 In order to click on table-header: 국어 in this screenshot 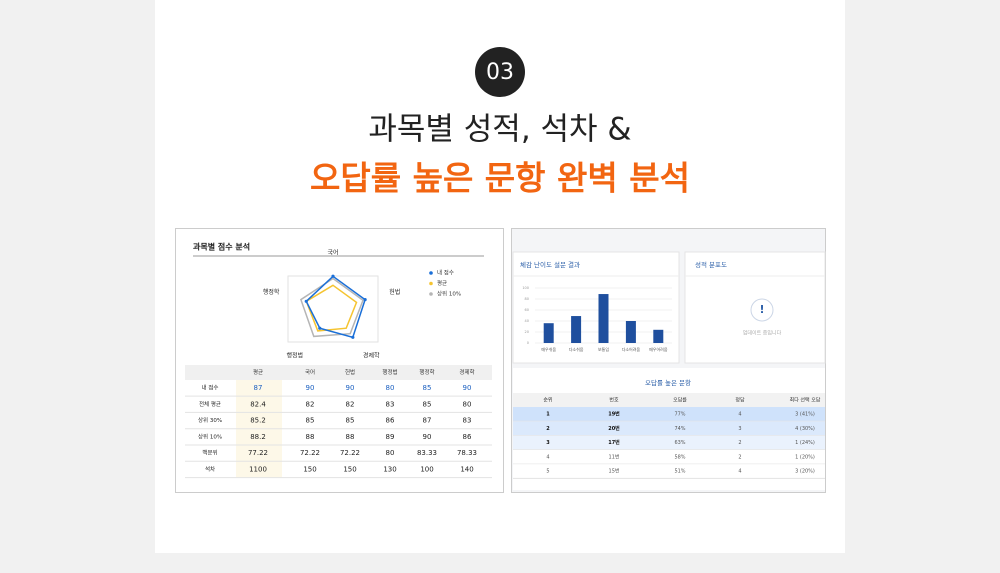, I will do `click(310, 372)`.